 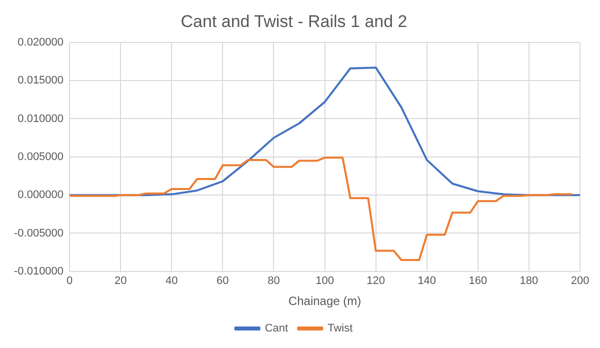 What do you see at coordinates (172, 281) in the screenshot?
I see `x-tick-label: 40` at bounding box center [172, 281].